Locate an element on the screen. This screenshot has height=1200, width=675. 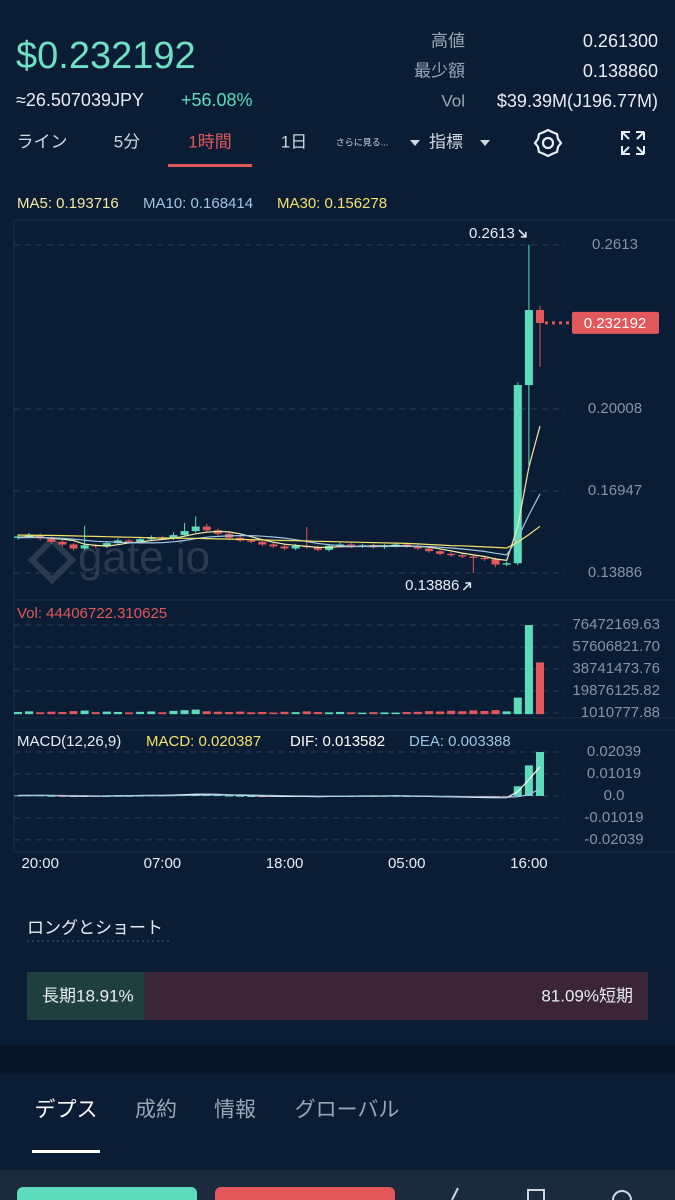
separator is located at coordinates (337, 1059).